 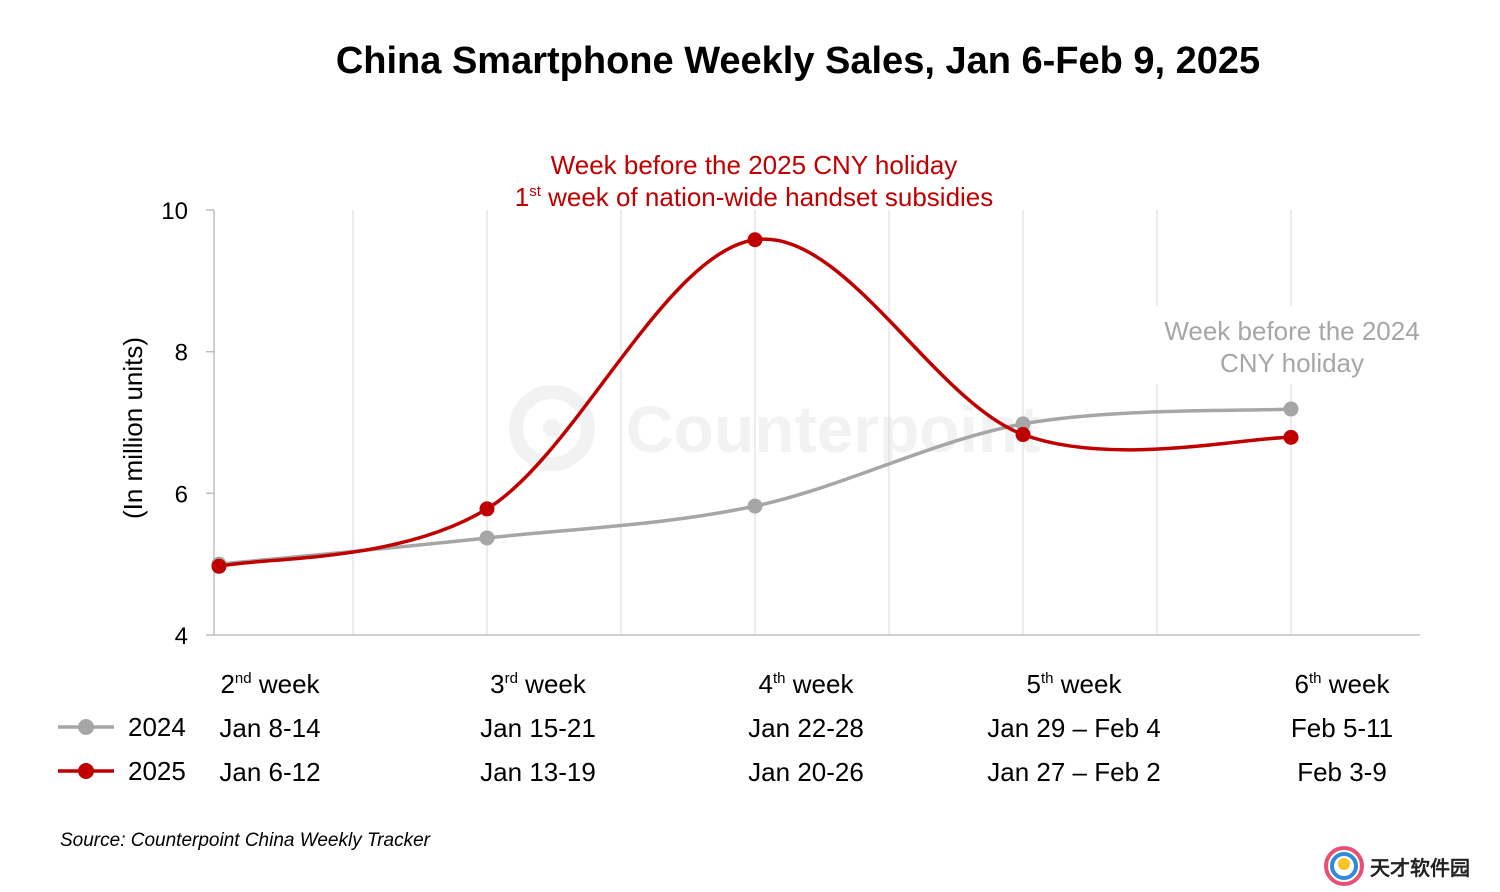 What do you see at coordinates (86, 727) in the screenshot?
I see `legend-marker-2024` at bounding box center [86, 727].